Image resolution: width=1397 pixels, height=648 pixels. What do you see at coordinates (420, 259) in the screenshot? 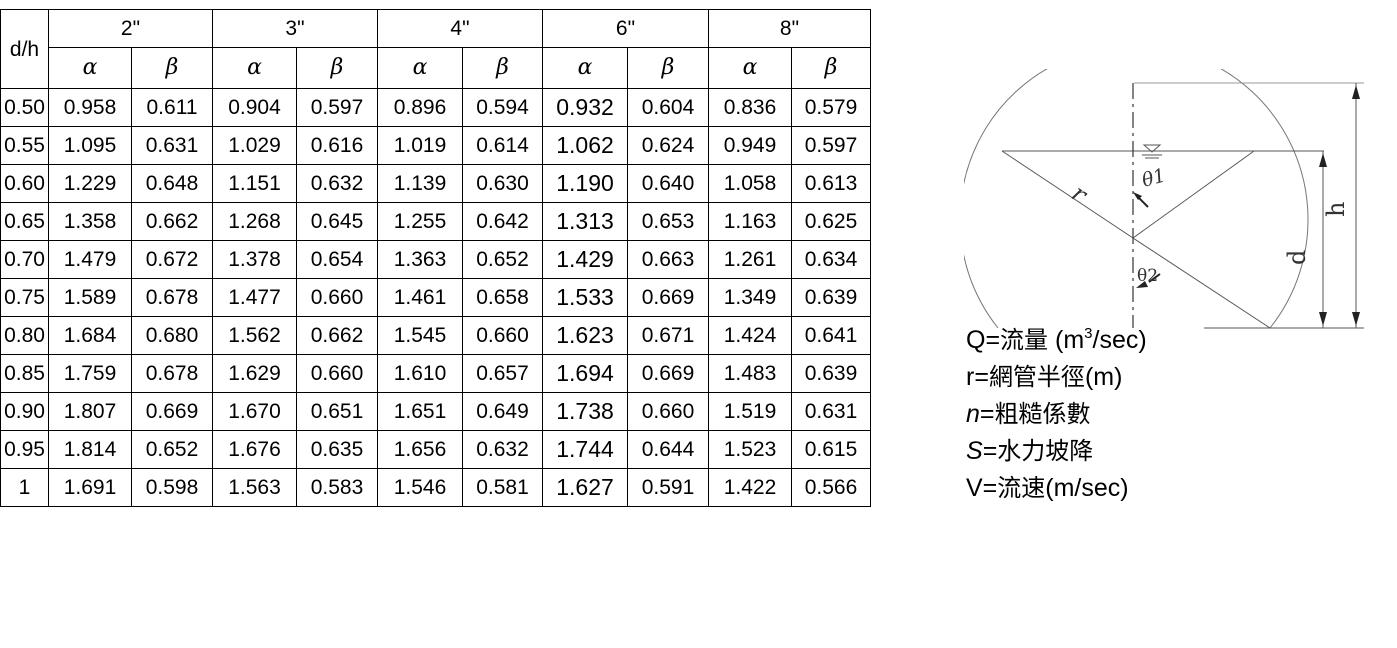
I see `alpha-value-cell: 1.363` at bounding box center [420, 259].